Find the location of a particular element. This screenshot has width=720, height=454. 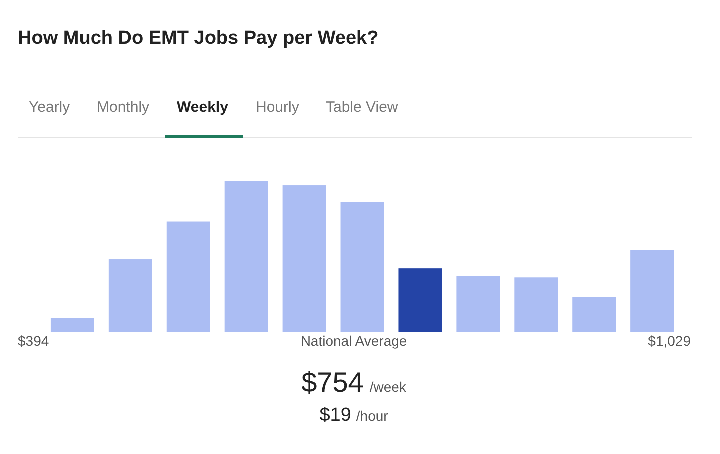

text: Monthly is located at coordinates (123, 107).